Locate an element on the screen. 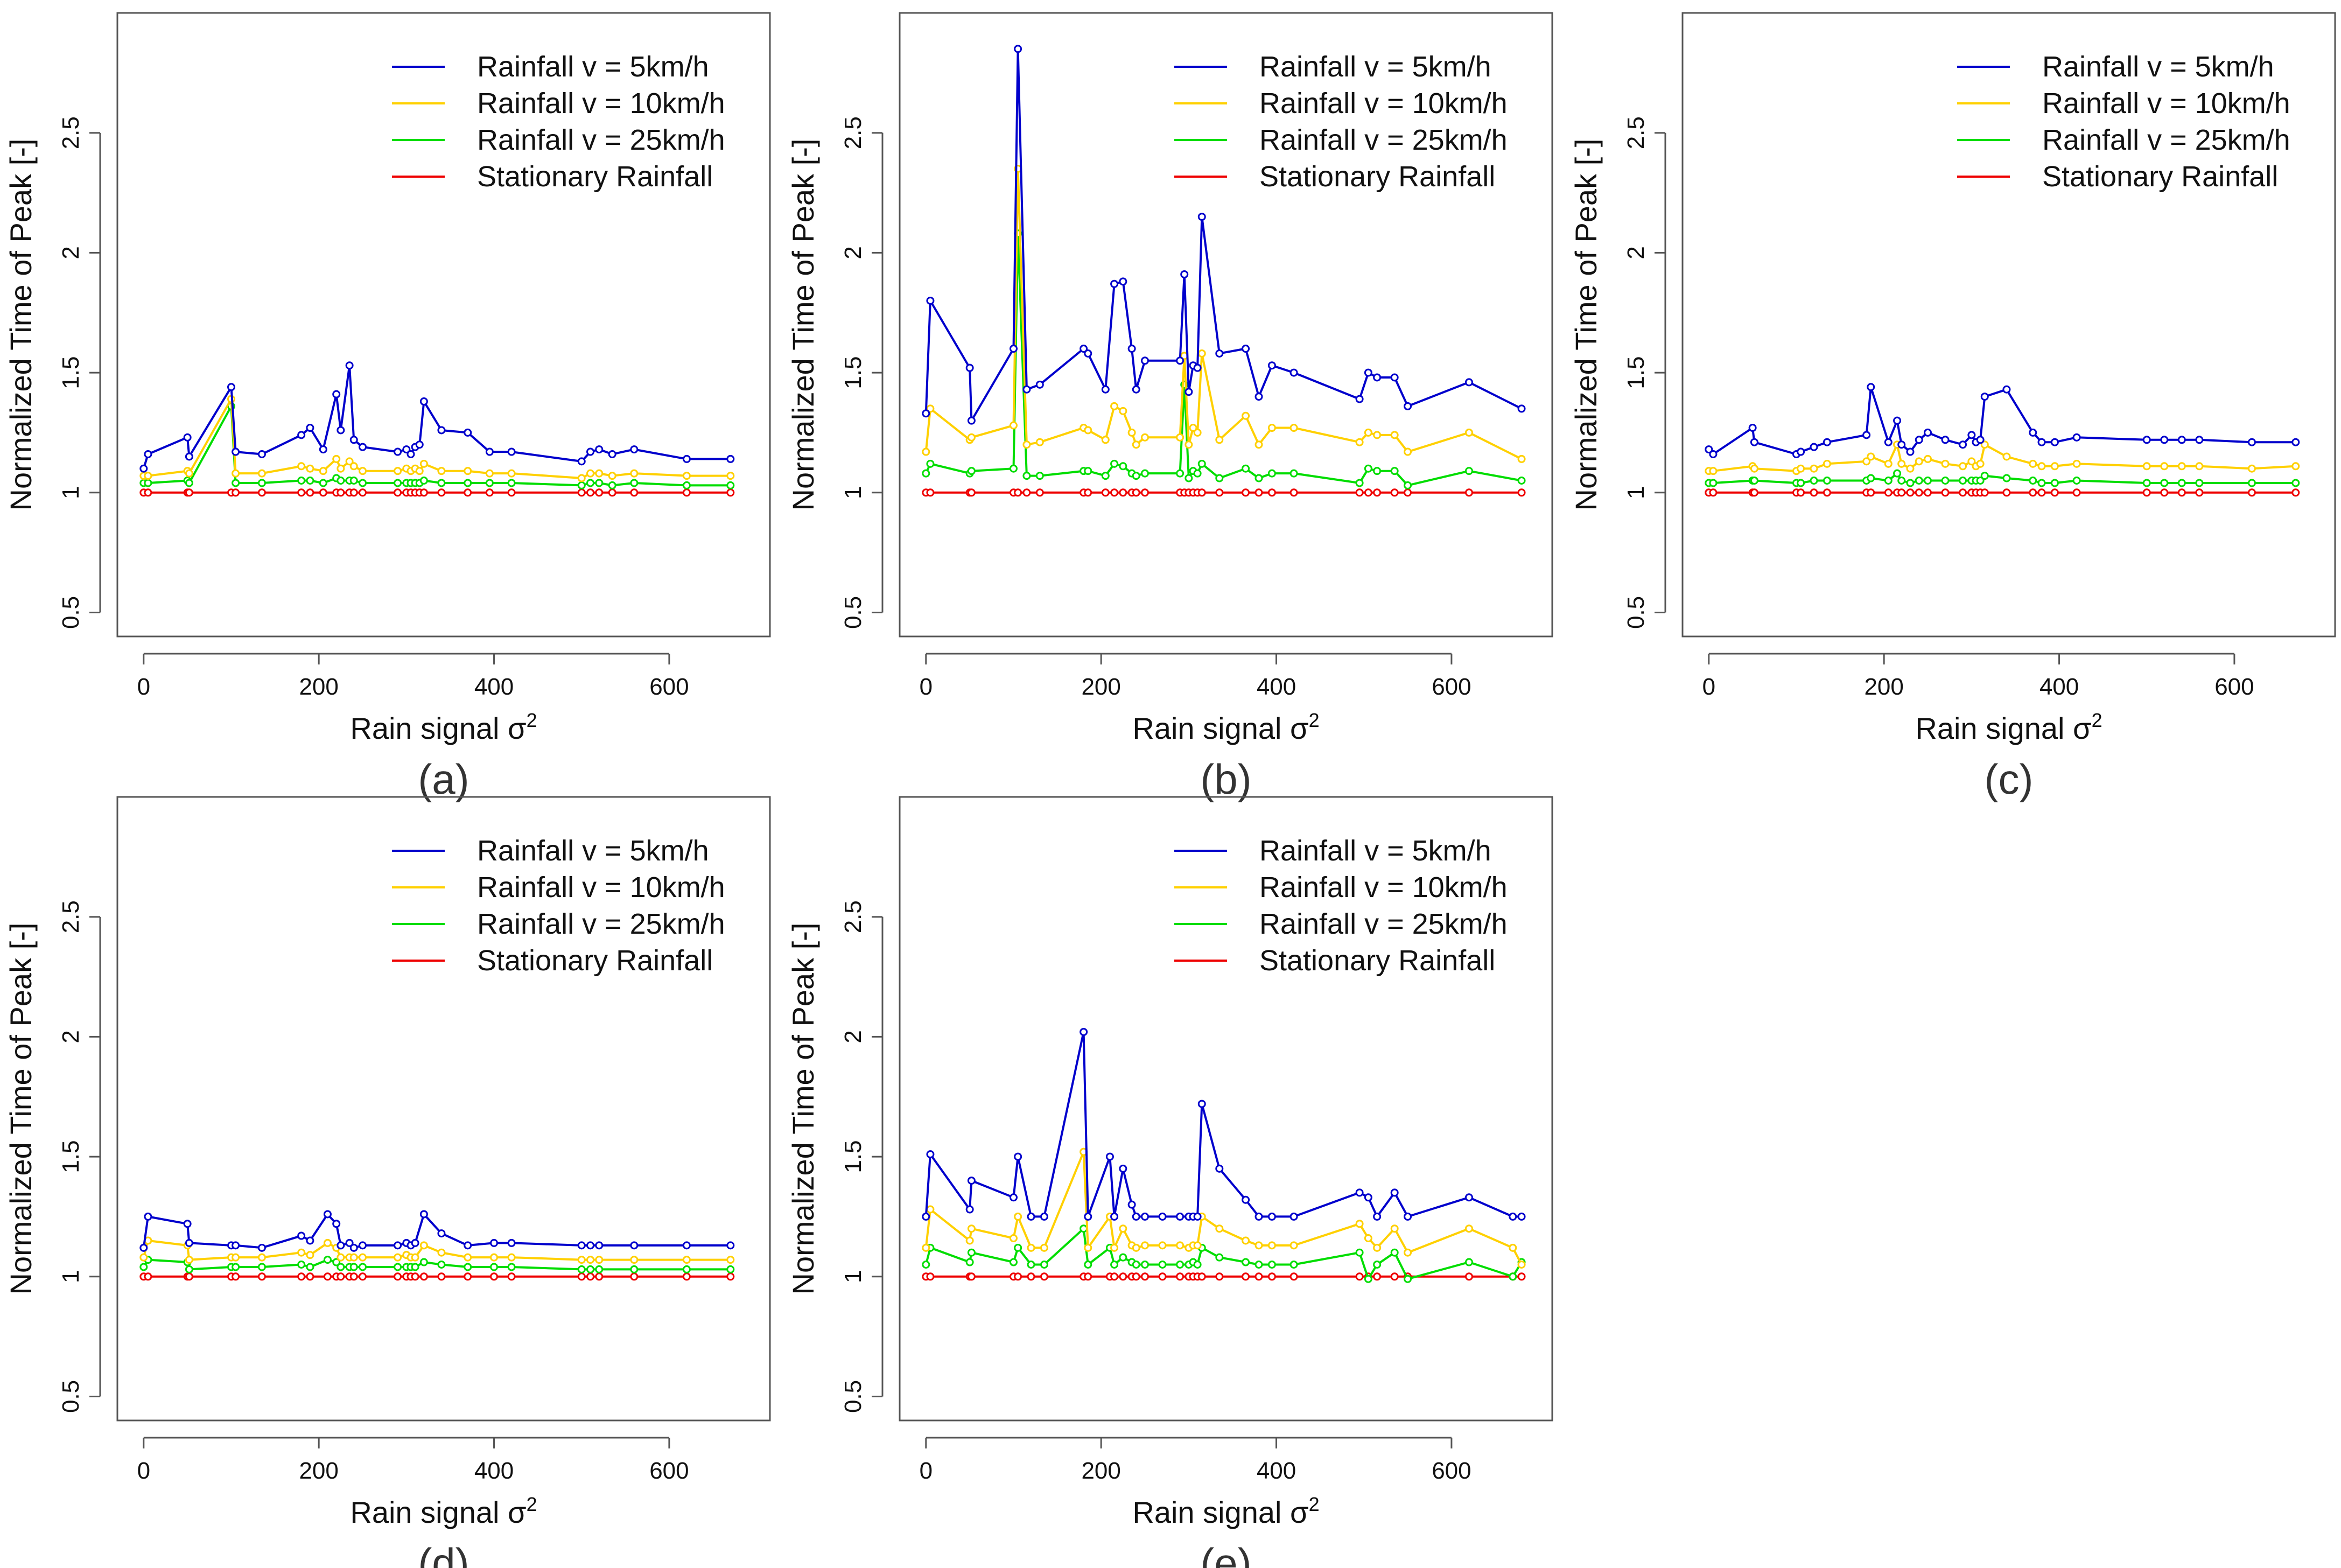 The width and height of the screenshot is (2341, 1568). legend-label: Rainfall v = 25km/h is located at coordinates (601, 924).